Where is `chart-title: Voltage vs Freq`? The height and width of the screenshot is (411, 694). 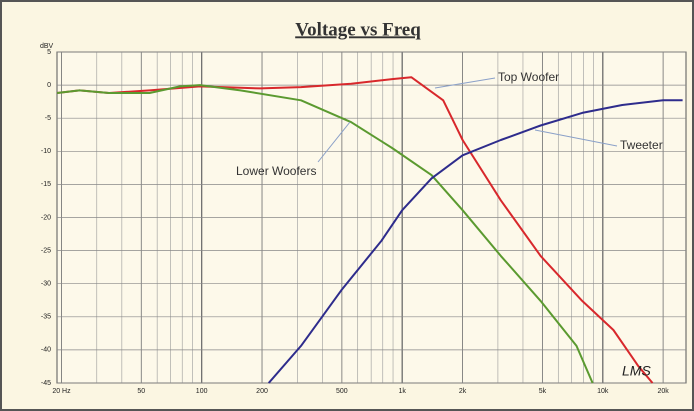
chart-title: Voltage vs Freq is located at coordinates (358, 29).